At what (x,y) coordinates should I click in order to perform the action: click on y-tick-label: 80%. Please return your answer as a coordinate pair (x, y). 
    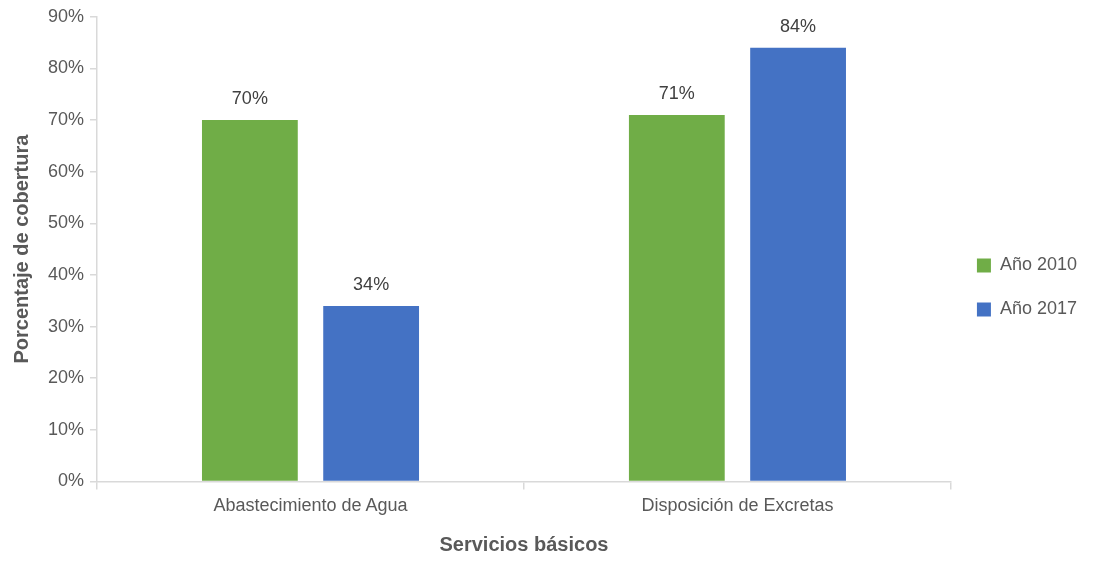
    Looking at the image, I should click on (66, 67).